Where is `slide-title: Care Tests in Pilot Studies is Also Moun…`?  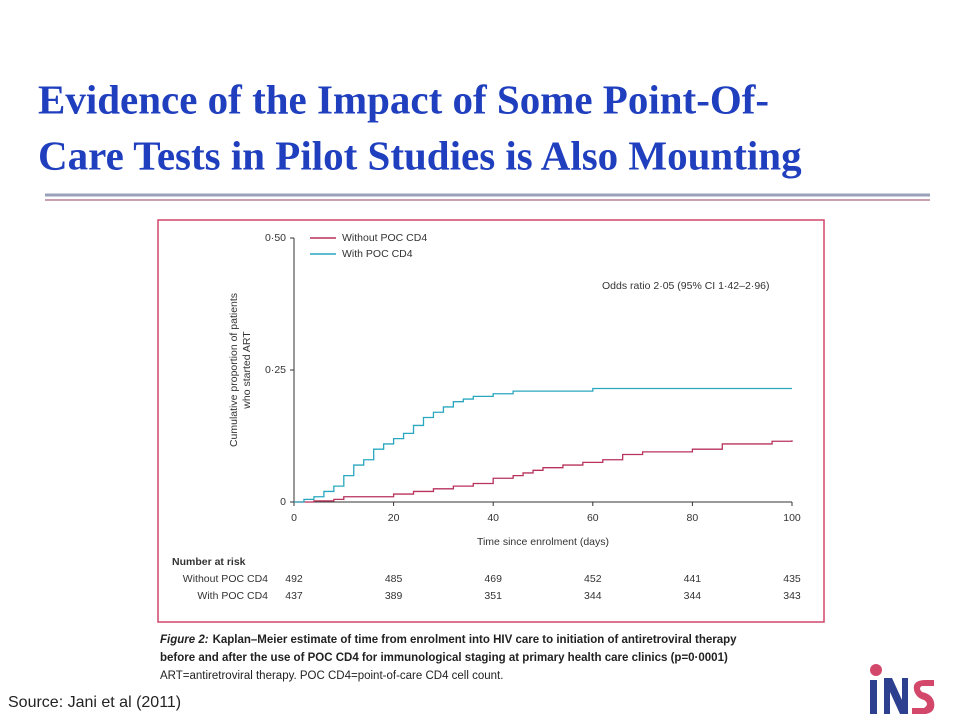 slide-title: Care Tests in Pilot Studies is Also Moun… is located at coordinates (420, 155).